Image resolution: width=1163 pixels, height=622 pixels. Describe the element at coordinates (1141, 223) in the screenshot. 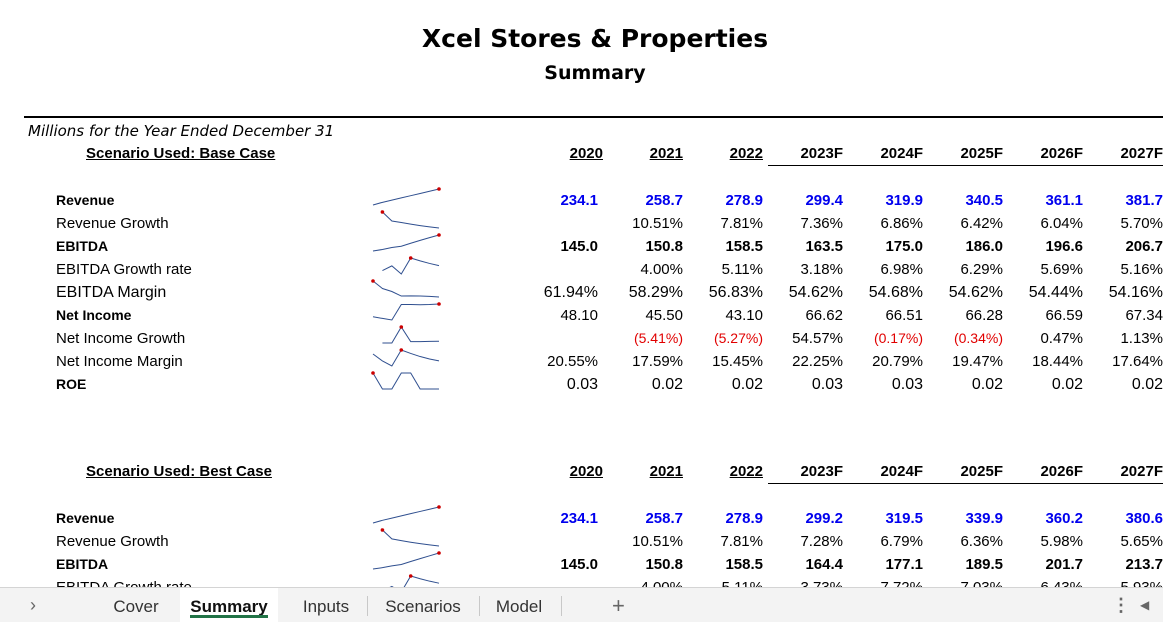

I see `cell-value: 5.70%` at that location.